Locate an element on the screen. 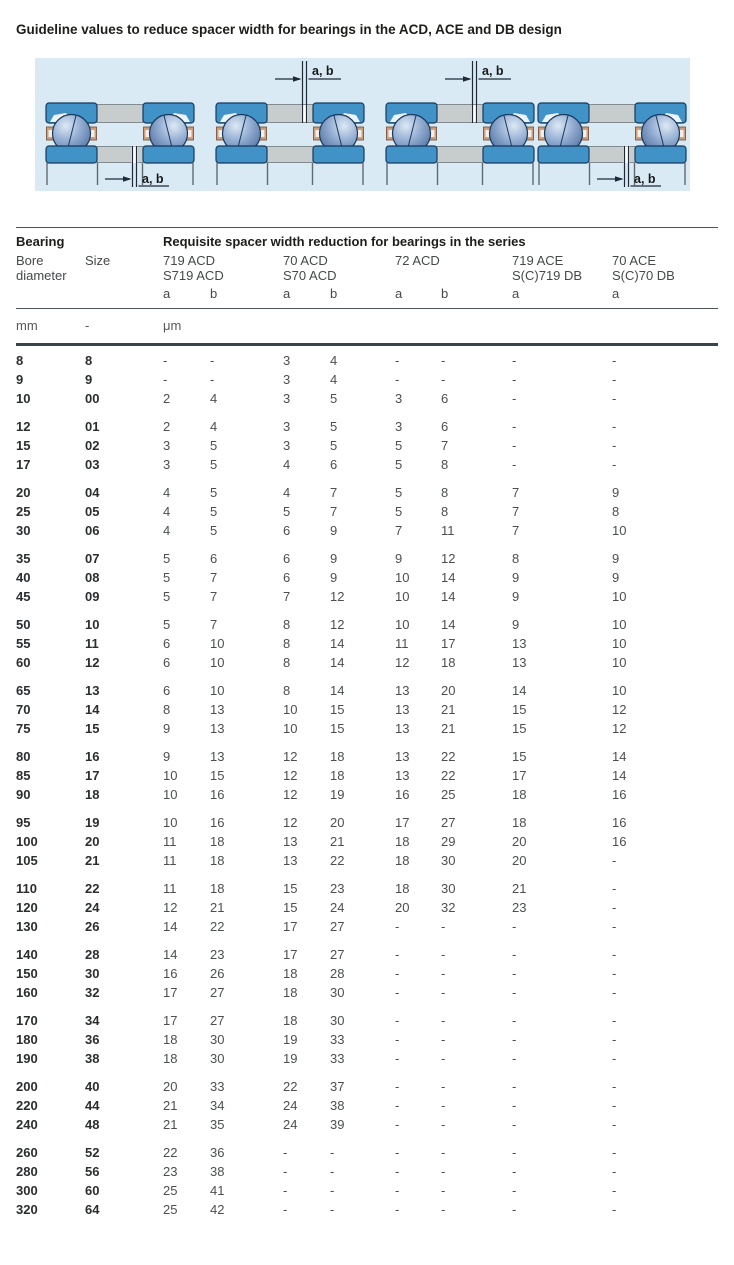 This screenshot has height=1265, width=734. bore-diameter-cell: 140 is located at coordinates (27, 954).